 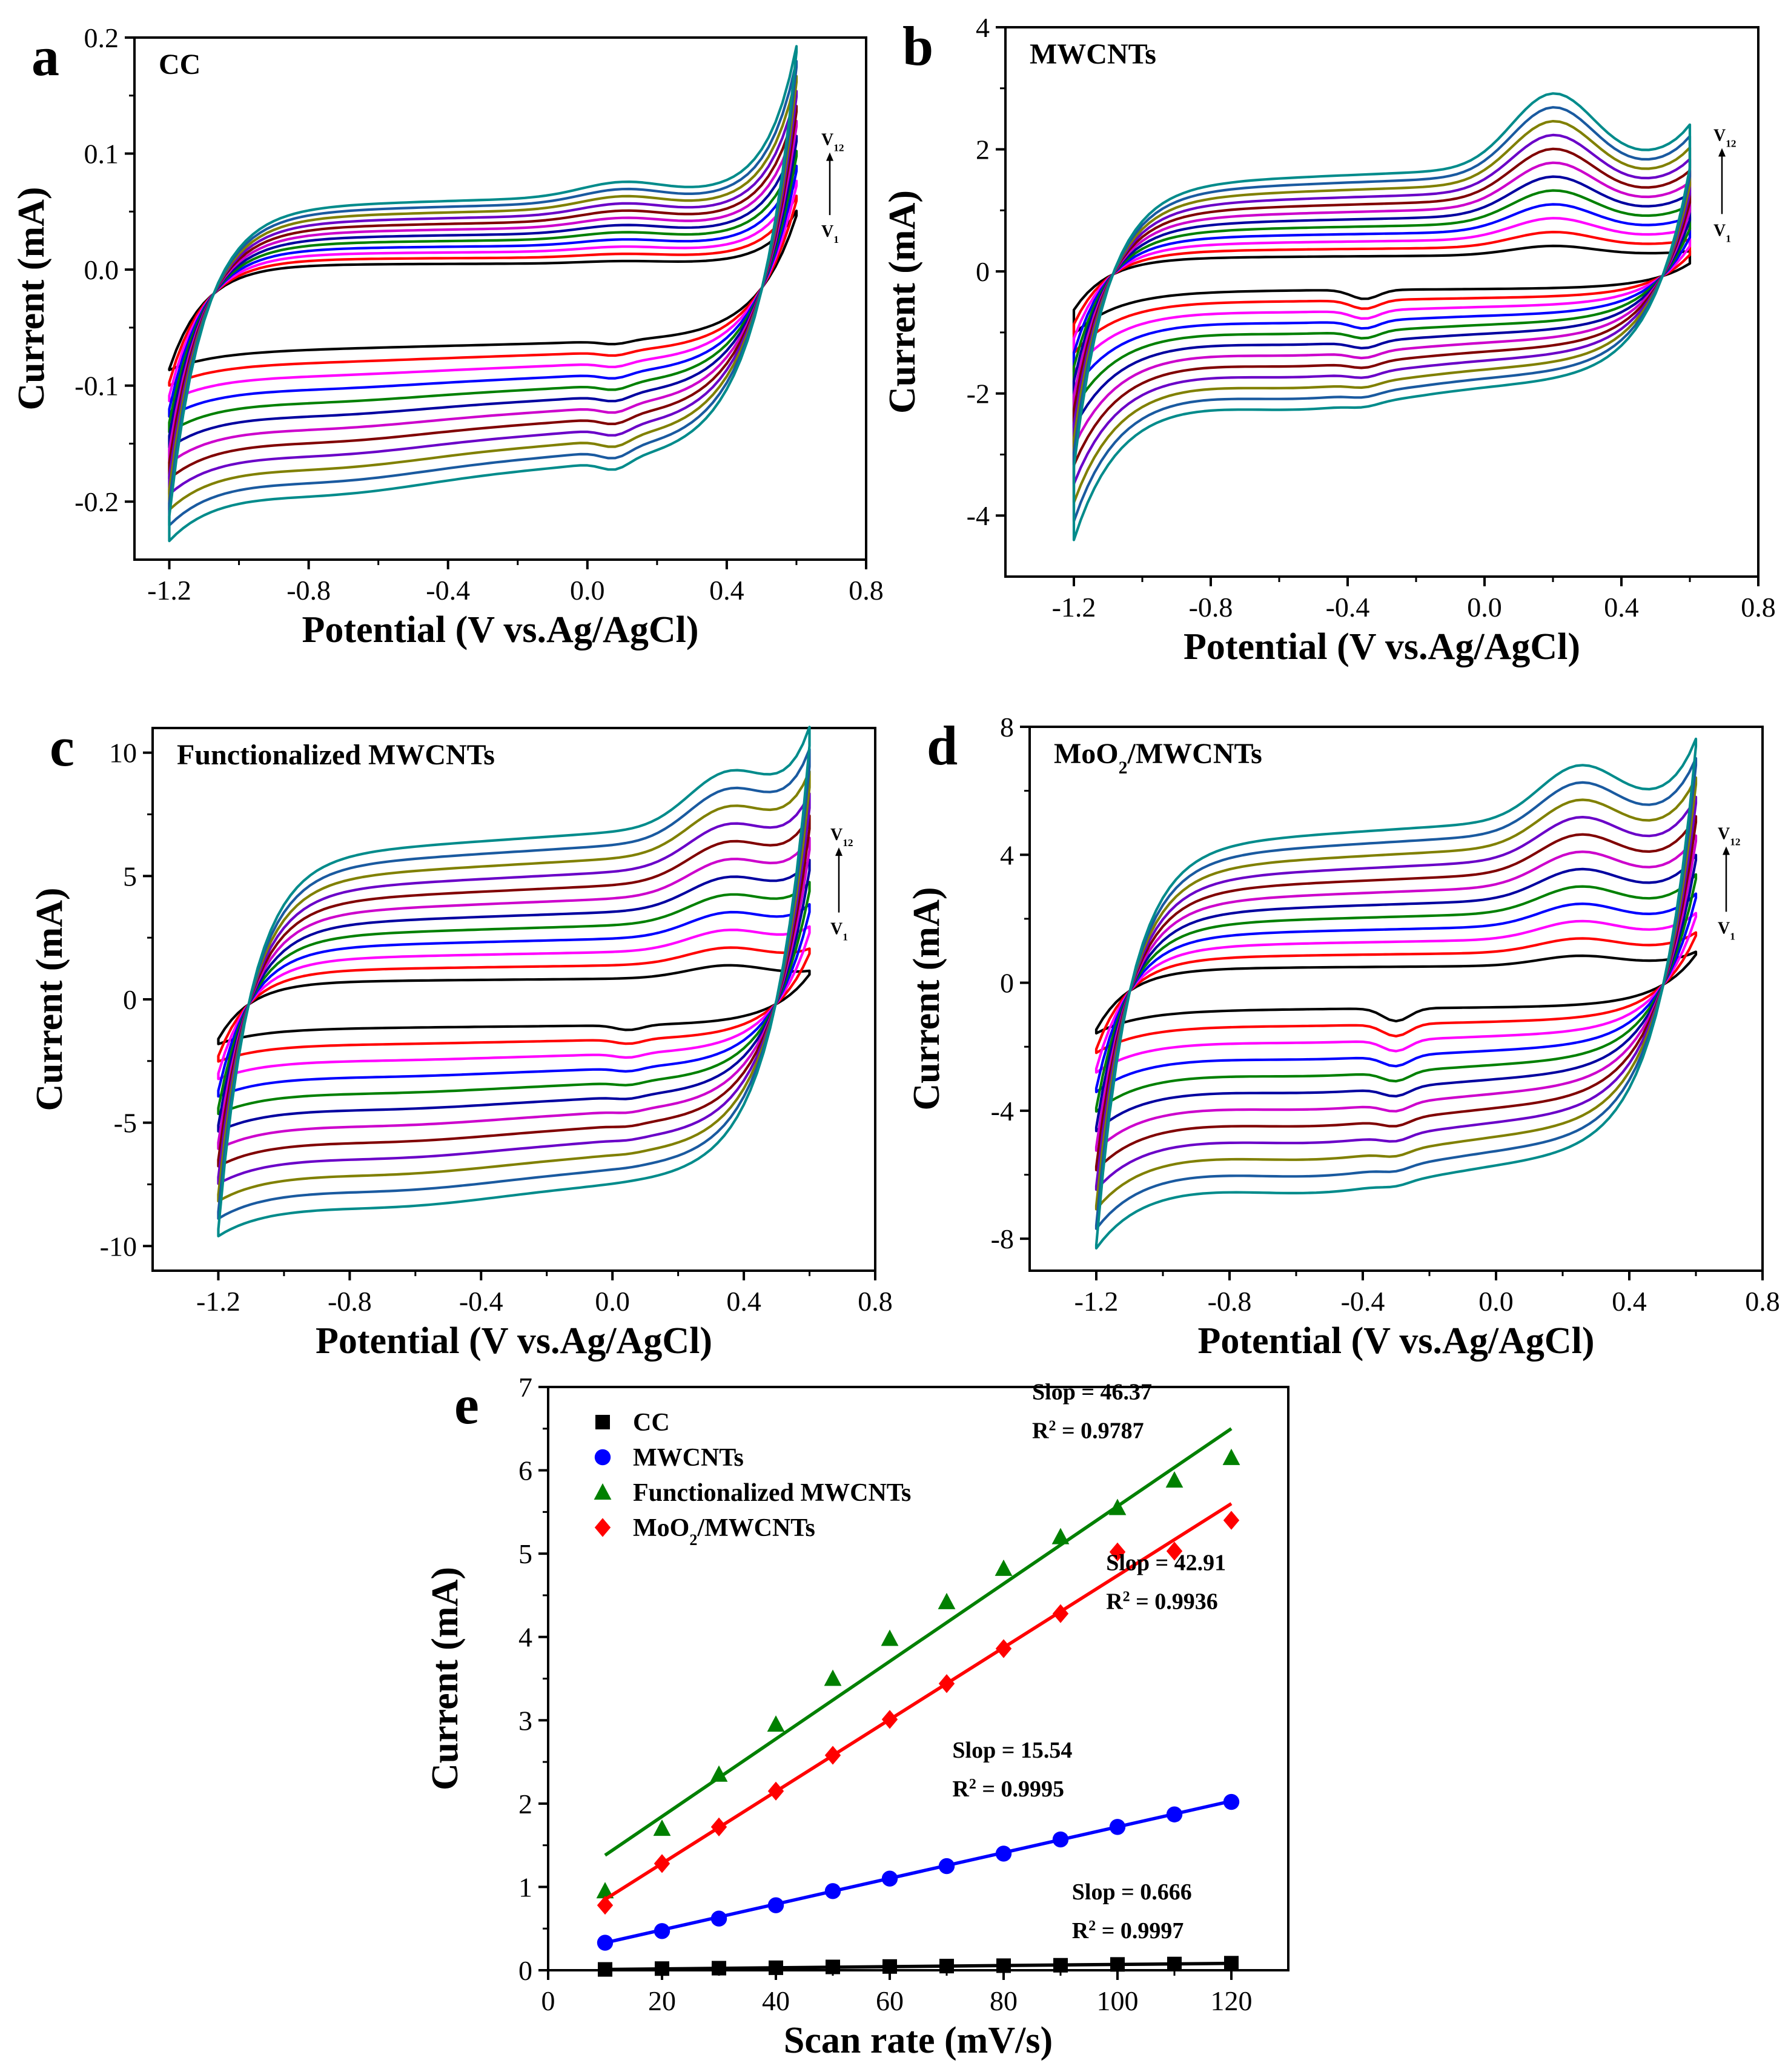 What do you see at coordinates (525, 1887) in the screenshot?
I see `y-tick-label: 1` at bounding box center [525, 1887].